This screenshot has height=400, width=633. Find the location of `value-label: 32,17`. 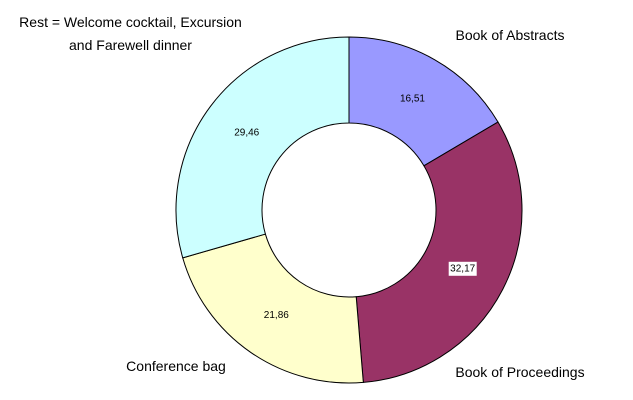

value-label: 32,17 is located at coordinates (462, 268).